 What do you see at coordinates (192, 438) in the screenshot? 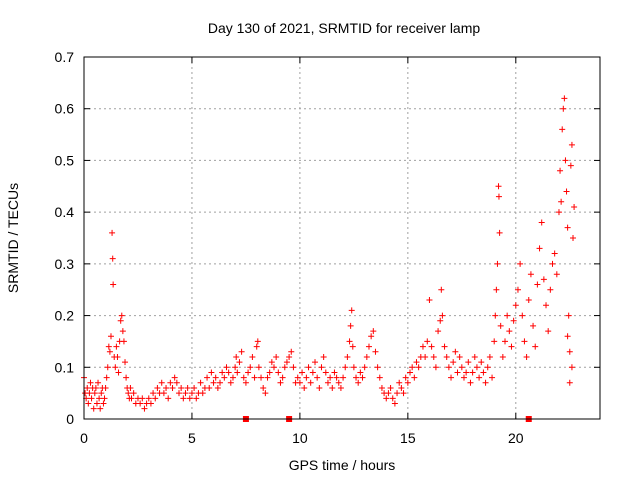
I see `x-tick-label: 5` at bounding box center [192, 438].